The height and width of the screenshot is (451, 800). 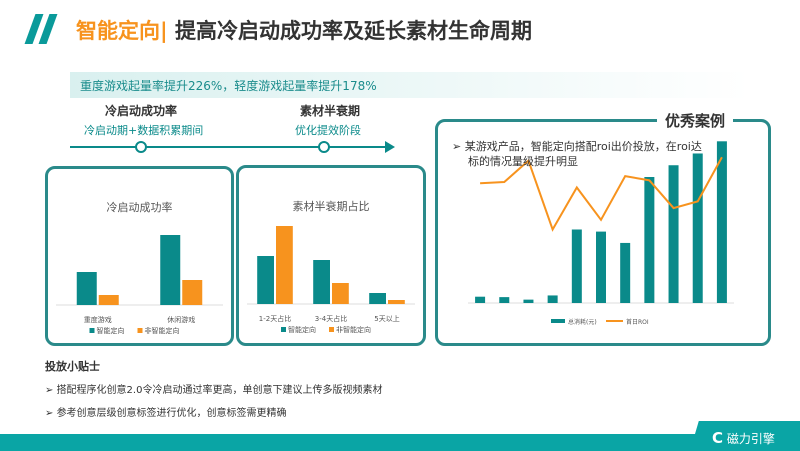 I want to click on stage2-title: 素材半衰期, so click(x=330, y=111).